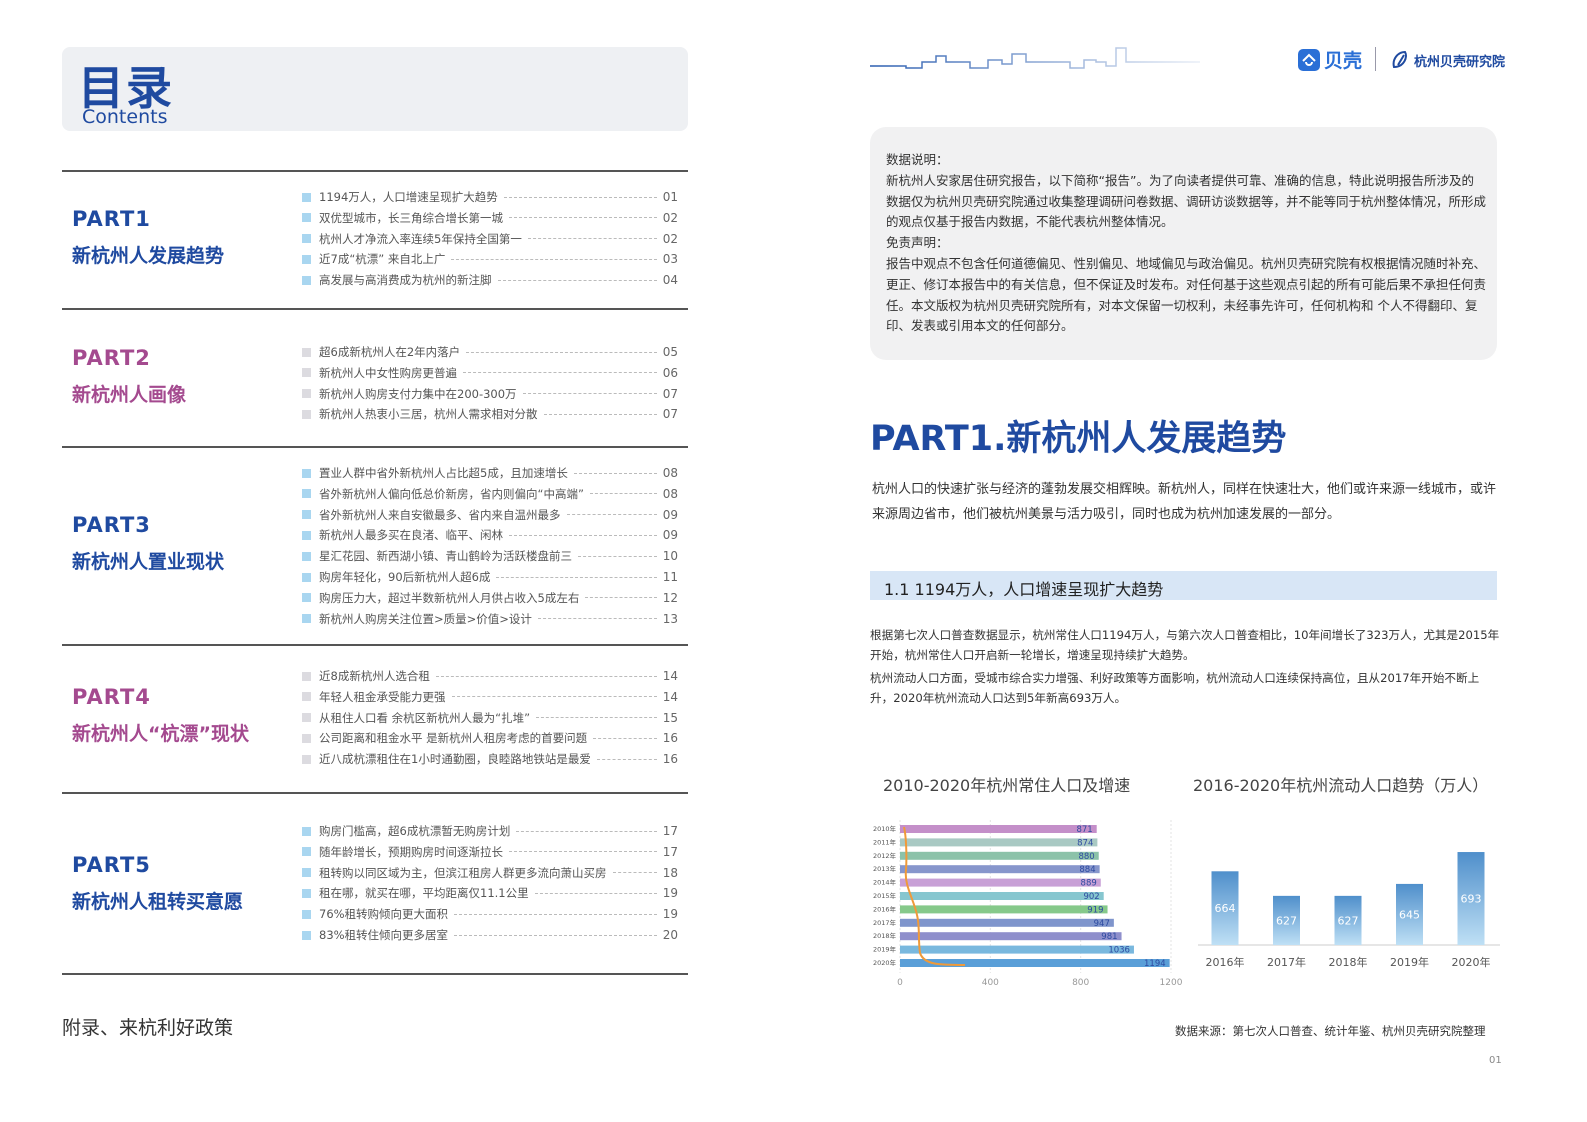 The image size is (1587, 1122). I want to click on toc-item: 省外新杭州人来自安徽最多、省内来自温州最多 09, so click(490, 515).